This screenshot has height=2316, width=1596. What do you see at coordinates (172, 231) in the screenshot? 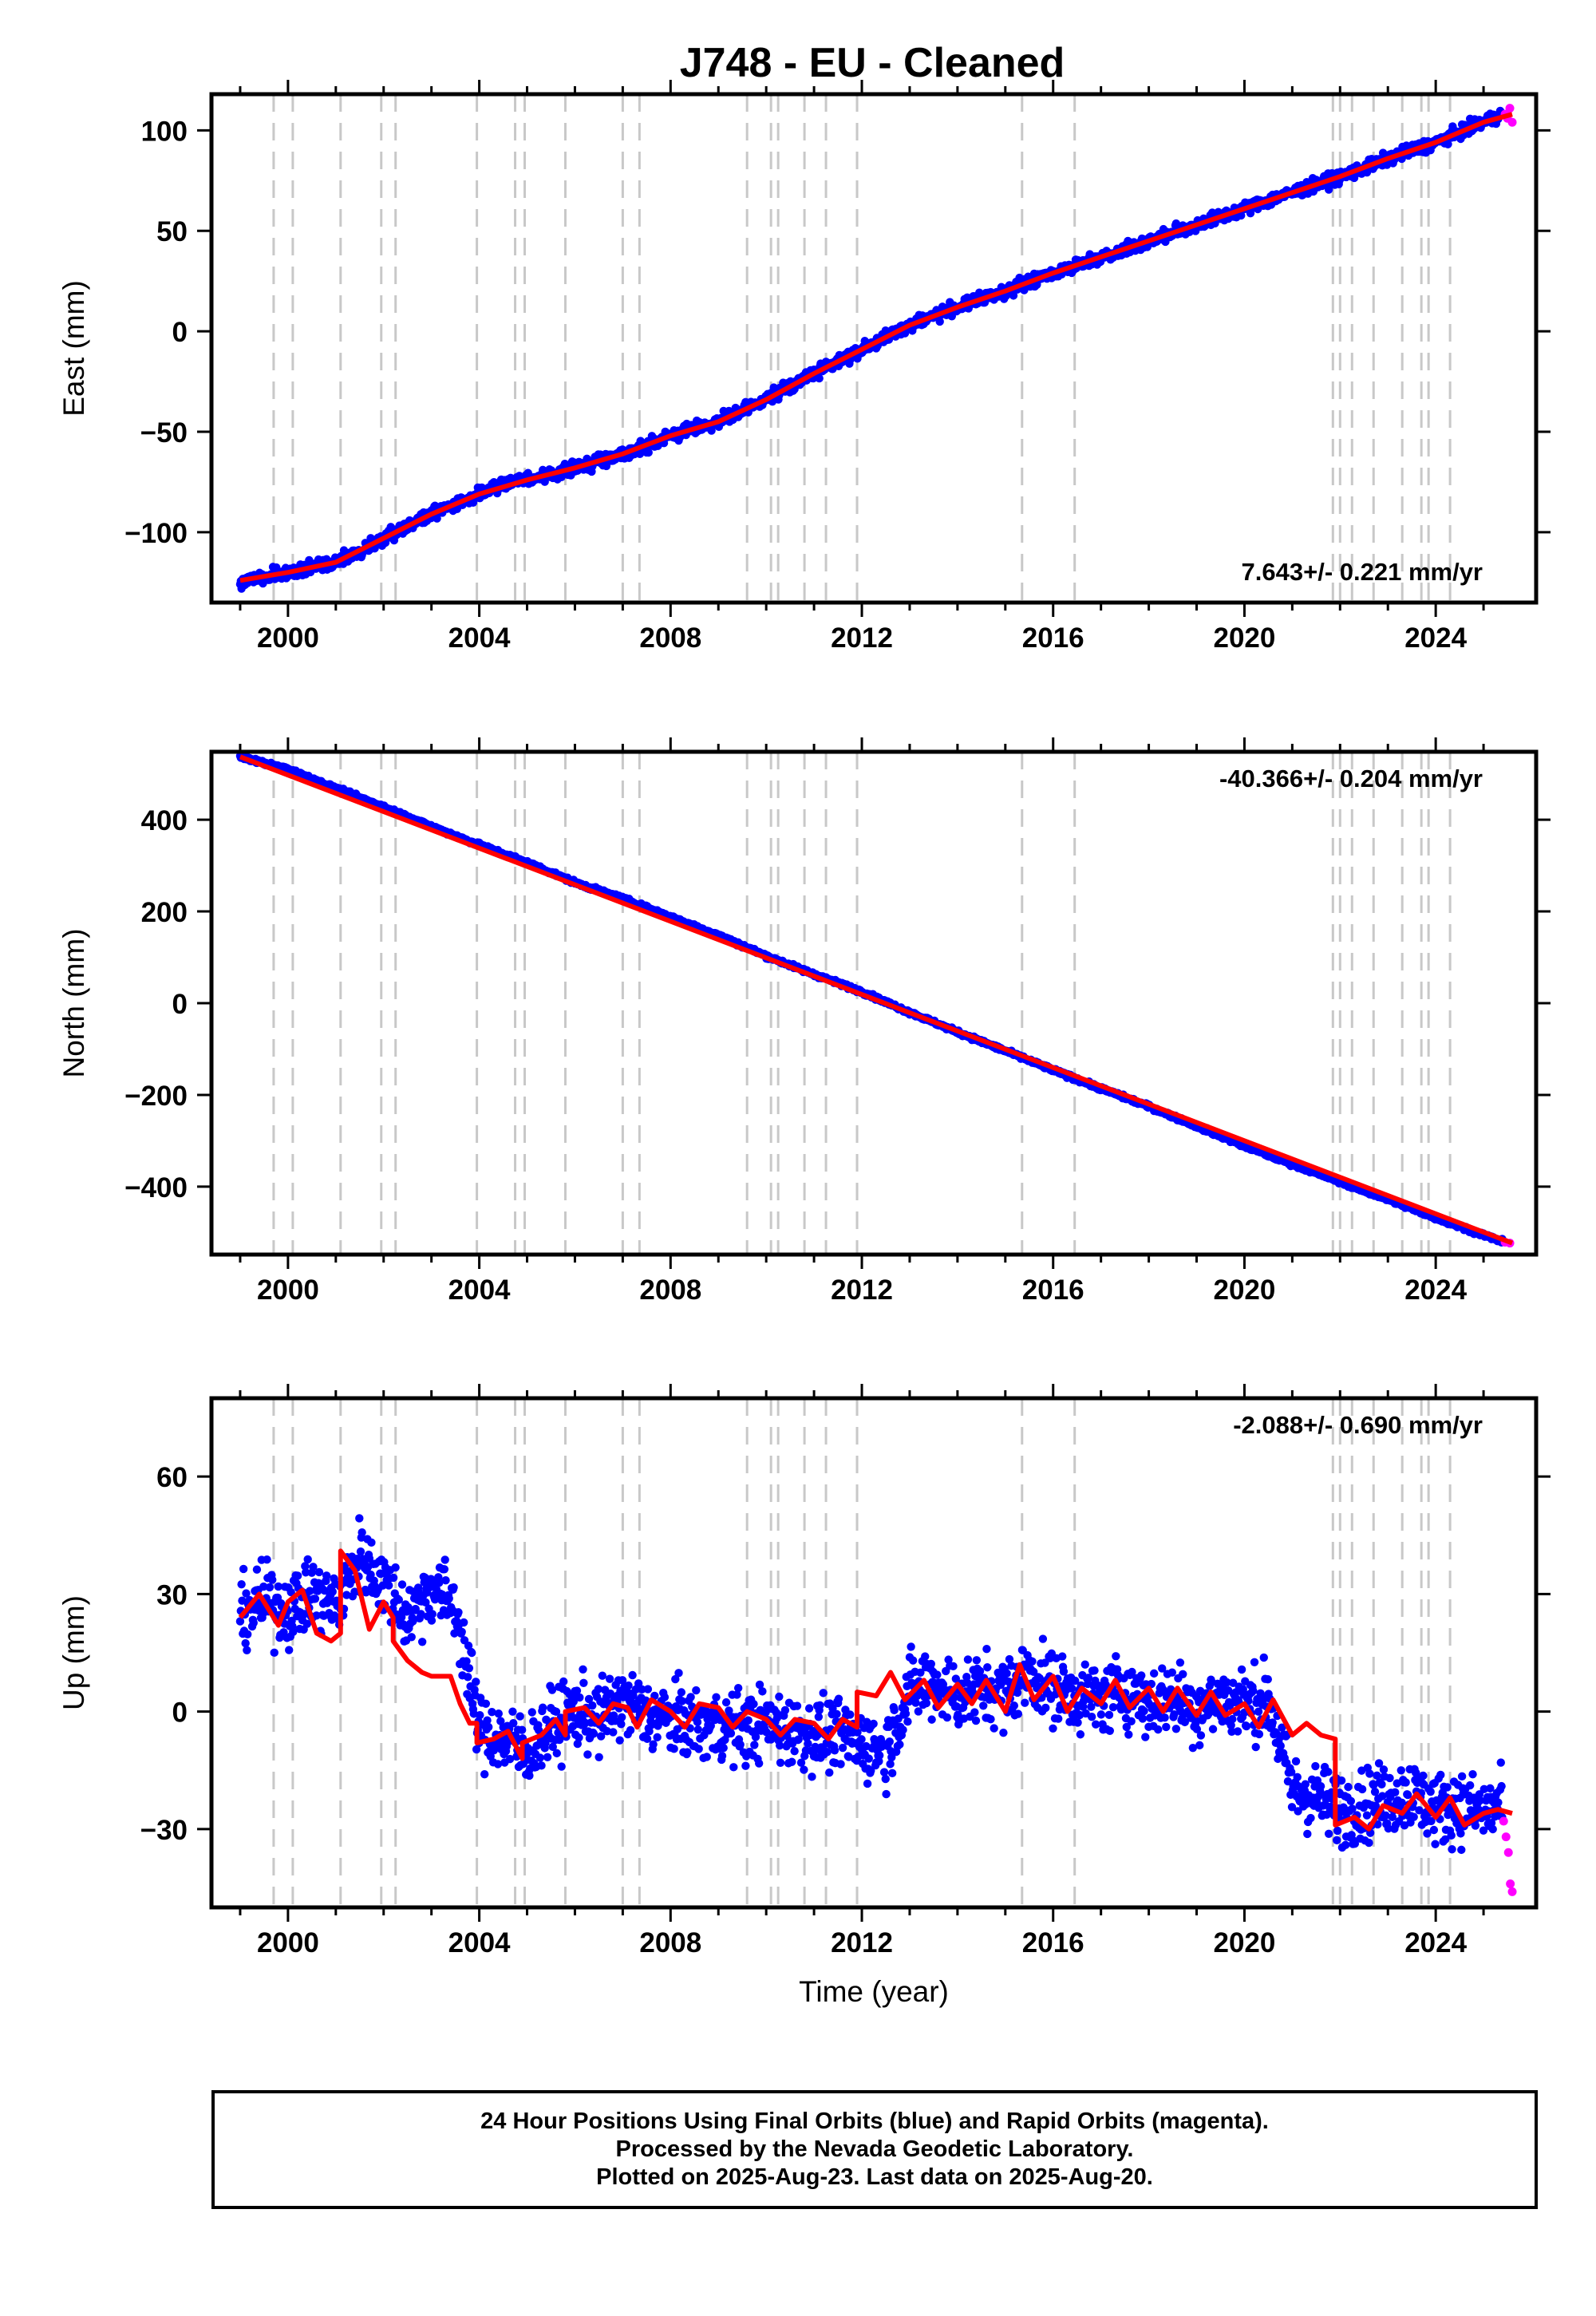
I see `y-tick-label: 50` at bounding box center [172, 231].